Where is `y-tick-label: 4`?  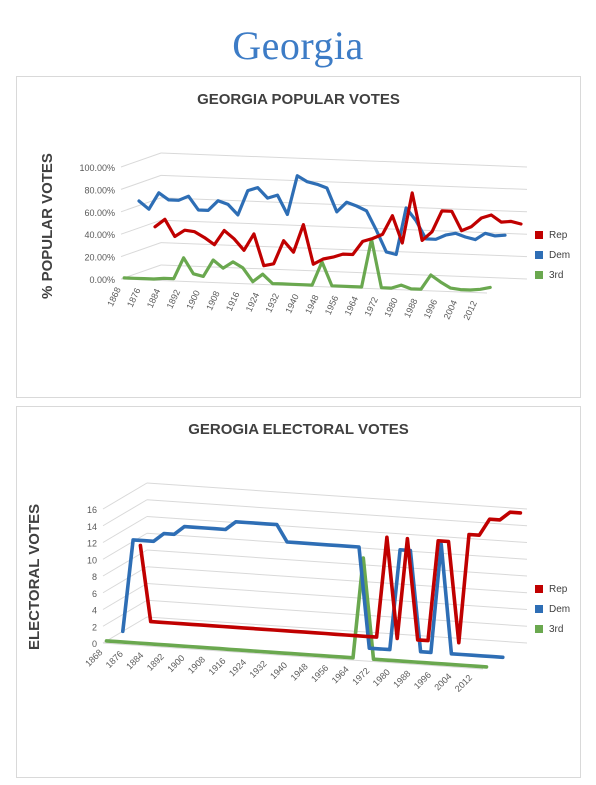
y-tick-label: 4 is located at coordinates (94, 611).